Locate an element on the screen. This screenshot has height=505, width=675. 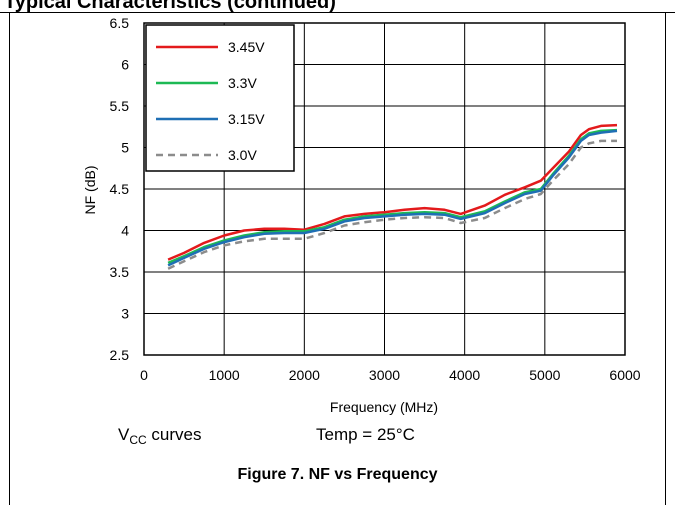
legend-label: 3.45V is located at coordinates (246, 47).